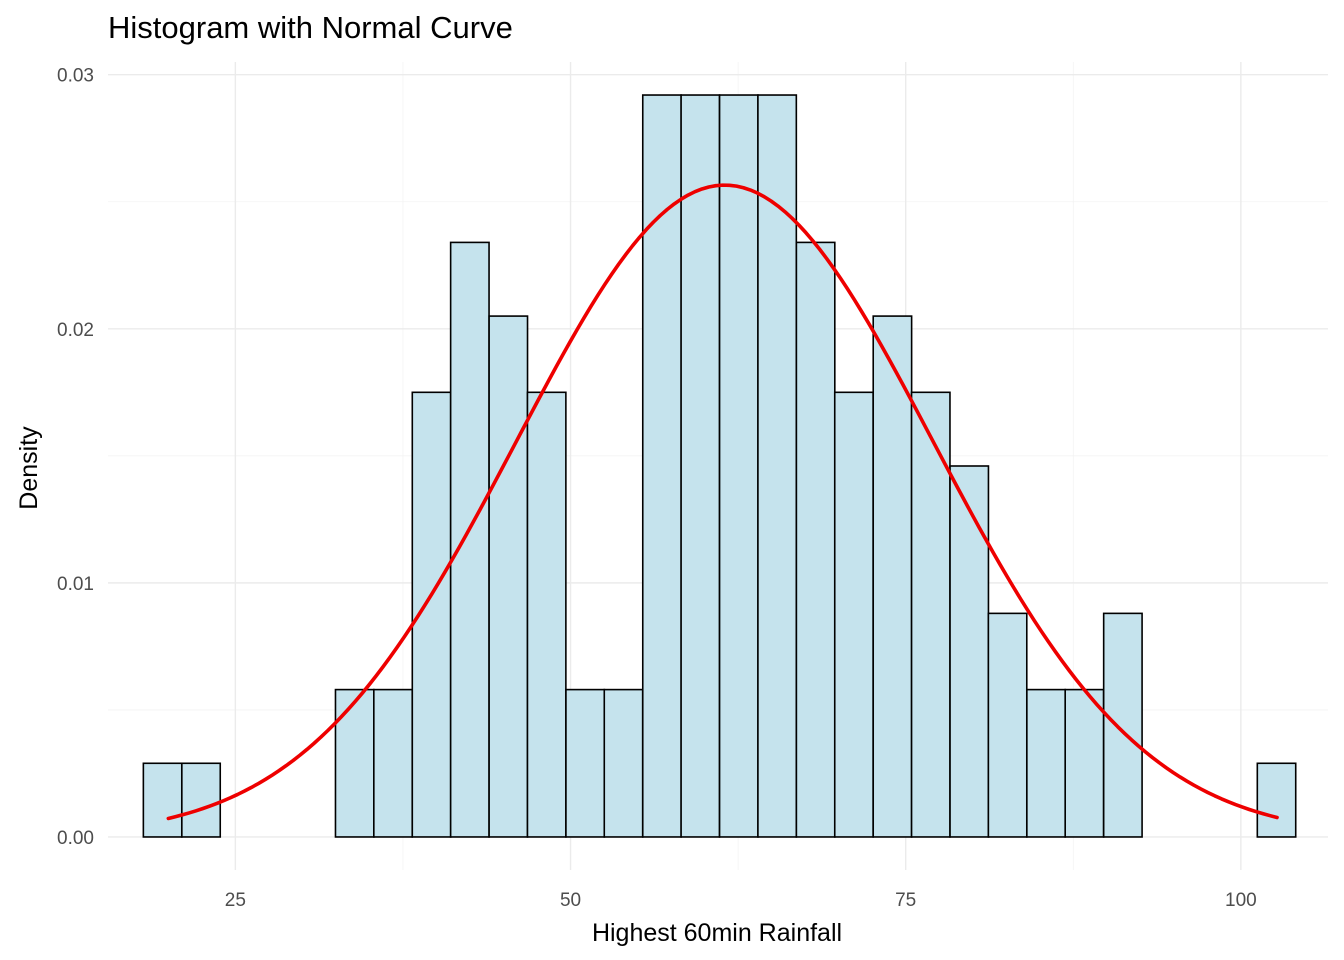 The image size is (1344, 960). I want to click on y-tick-label: 0.02, so click(75, 330).